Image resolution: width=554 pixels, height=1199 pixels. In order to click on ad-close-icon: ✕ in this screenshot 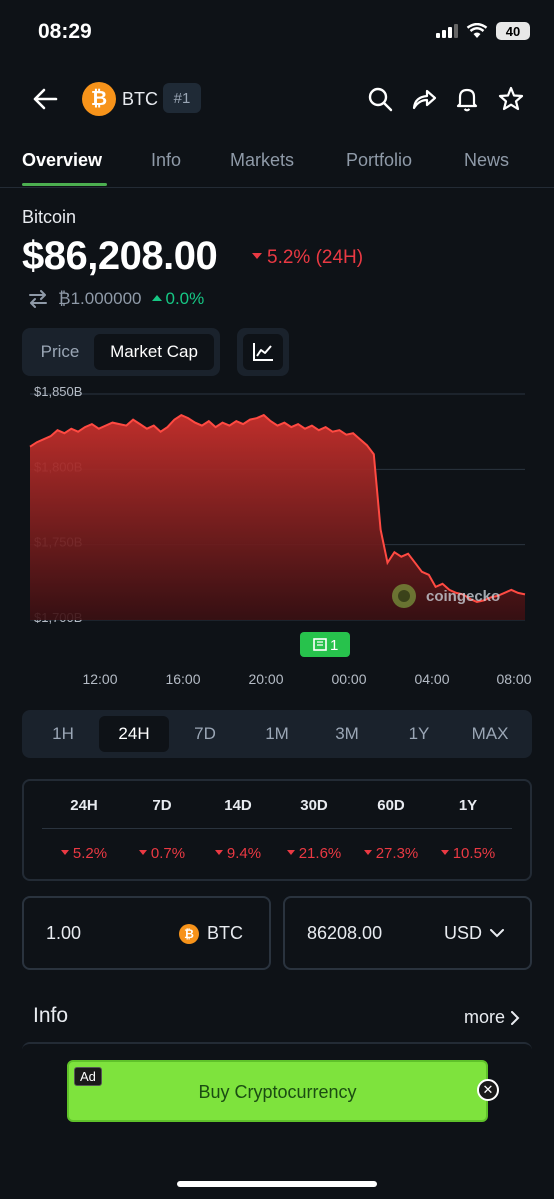, I will do `click(488, 1090)`.